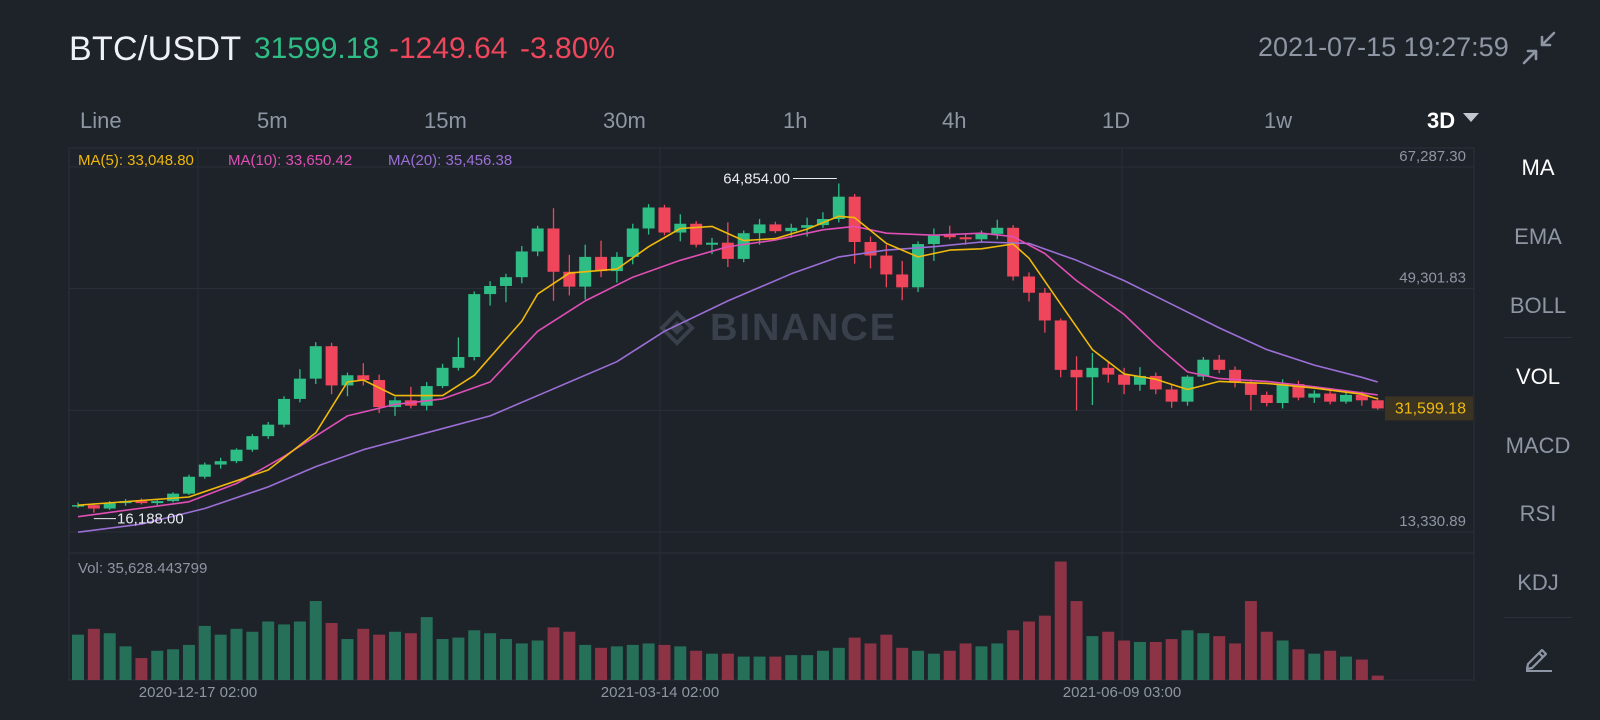 This screenshot has height=720, width=1600. Describe the element at coordinates (1383, 47) in the screenshot. I see `timestamp: 2021-07-15 19:27:59` at that location.